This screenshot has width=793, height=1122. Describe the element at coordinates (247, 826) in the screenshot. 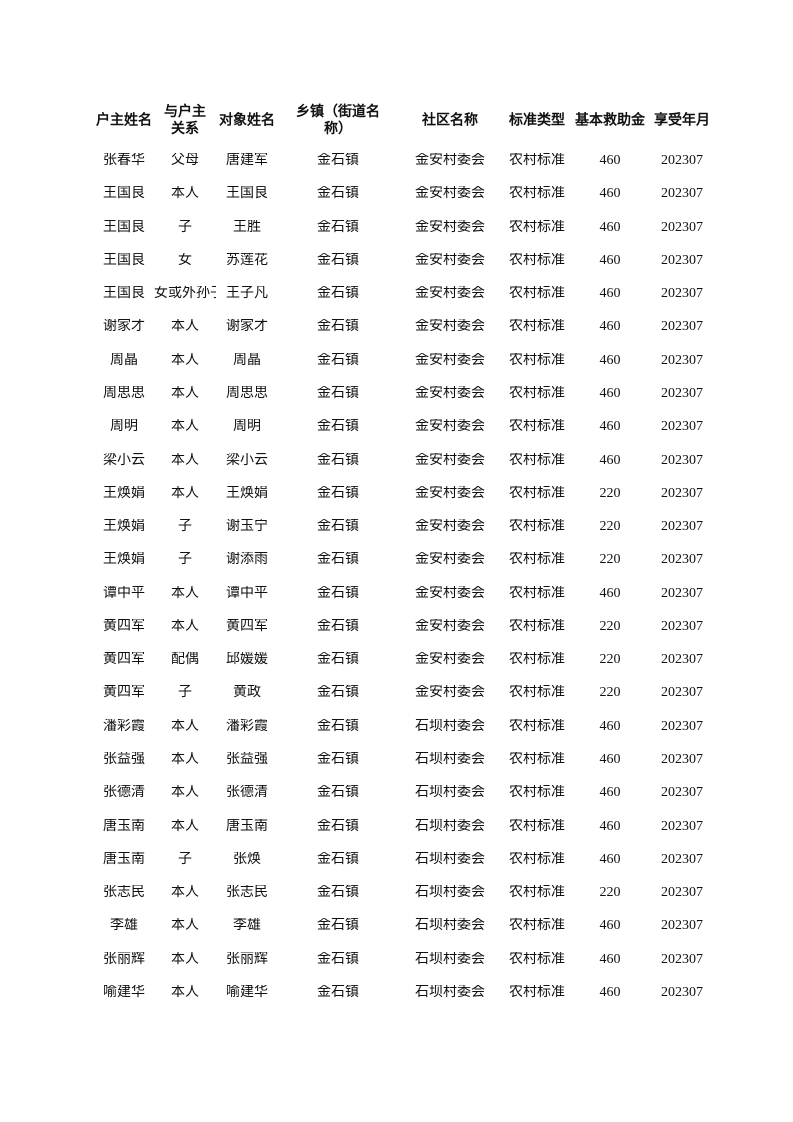

I see `member-name: 唐玉南` at that location.